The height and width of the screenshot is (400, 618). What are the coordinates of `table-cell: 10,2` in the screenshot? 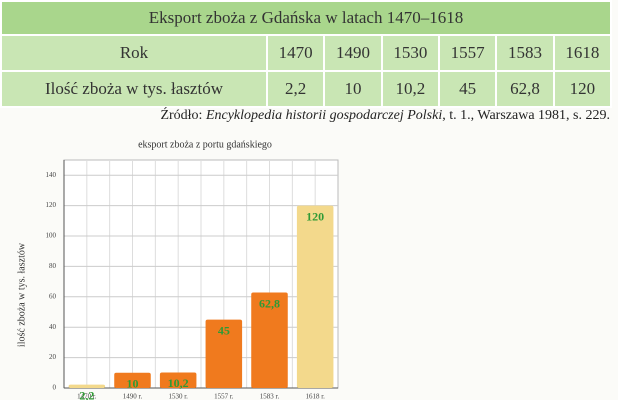 It's located at (410, 89).